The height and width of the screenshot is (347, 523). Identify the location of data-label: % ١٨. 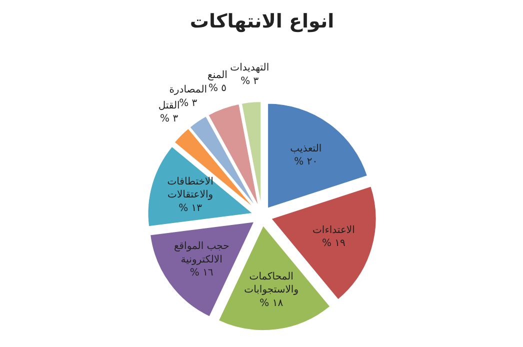
(272, 303).